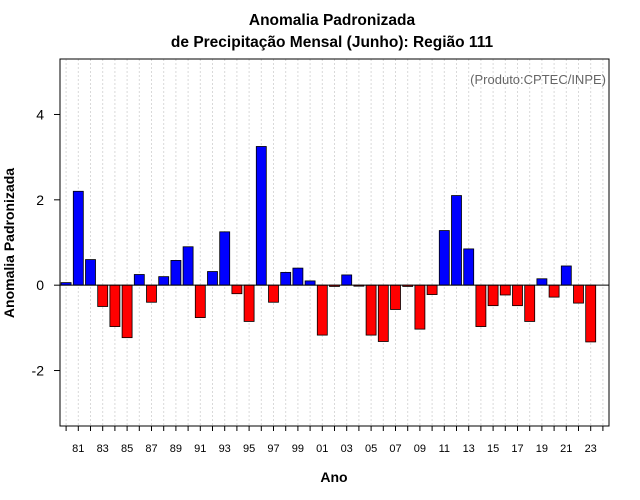  What do you see at coordinates (90, 272) in the screenshot?
I see `bar-1982` at bounding box center [90, 272].